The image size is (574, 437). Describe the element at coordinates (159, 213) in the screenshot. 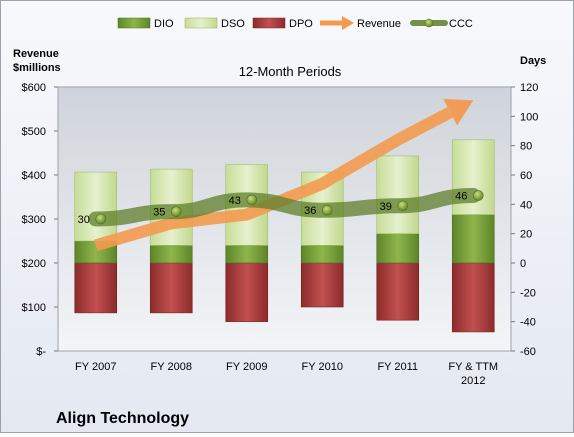

I see `ccc-data-label: 35` at that location.